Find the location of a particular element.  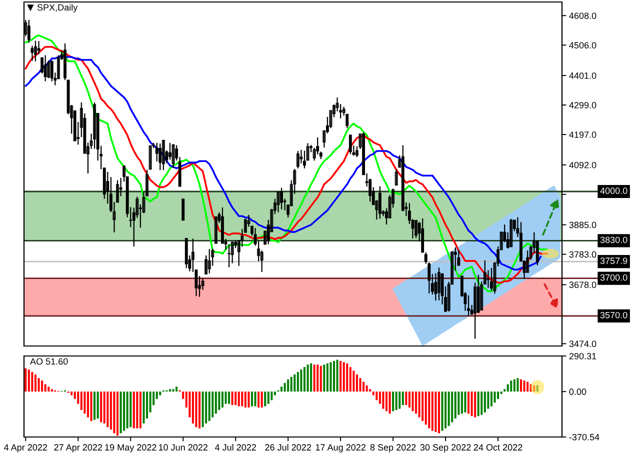

y-tick-label: 4299.0 is located at coordinates (582, 105).